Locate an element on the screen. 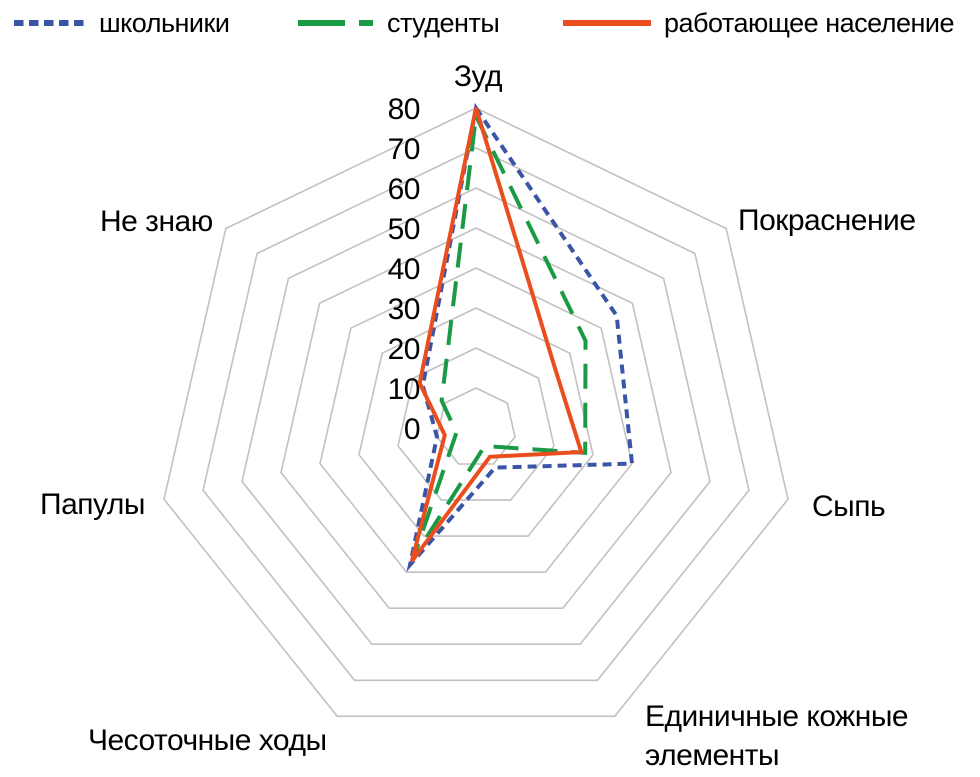 Image resolution: width=980 pixels, height=777 pixels. legend-swatch-working-population is located at coordinates (607, 23).